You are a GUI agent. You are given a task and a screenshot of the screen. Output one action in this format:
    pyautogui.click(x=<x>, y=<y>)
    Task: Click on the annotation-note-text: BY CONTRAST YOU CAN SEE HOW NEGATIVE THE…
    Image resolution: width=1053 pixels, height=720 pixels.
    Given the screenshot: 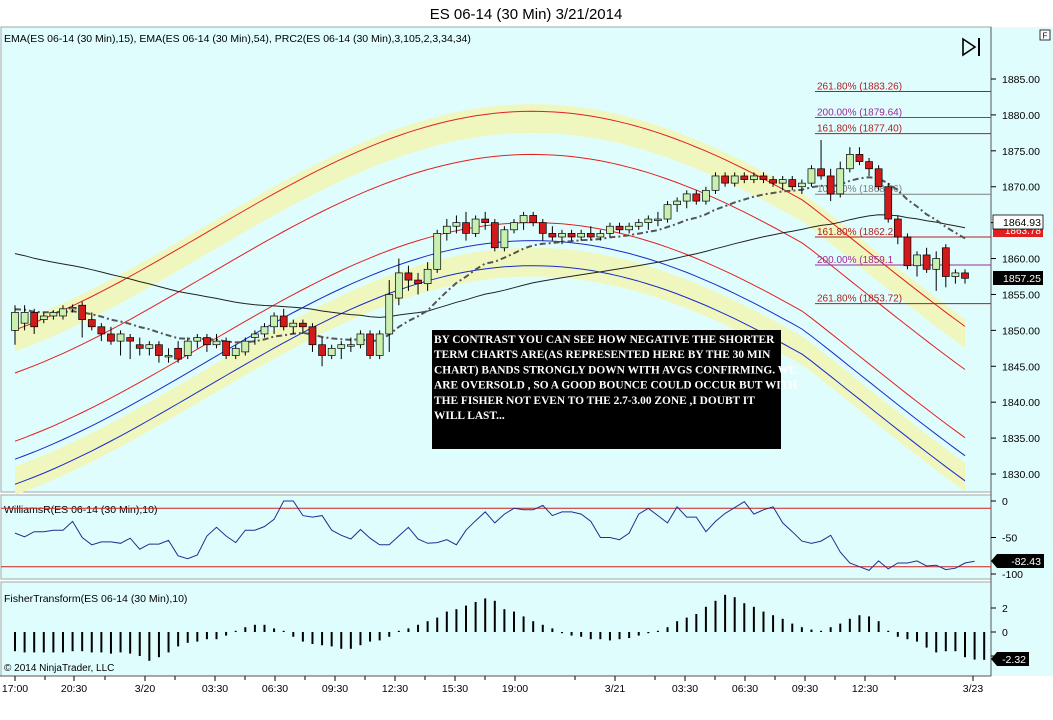 What is the action you would take?
    pyautogui.click(x=615, y=378)
    